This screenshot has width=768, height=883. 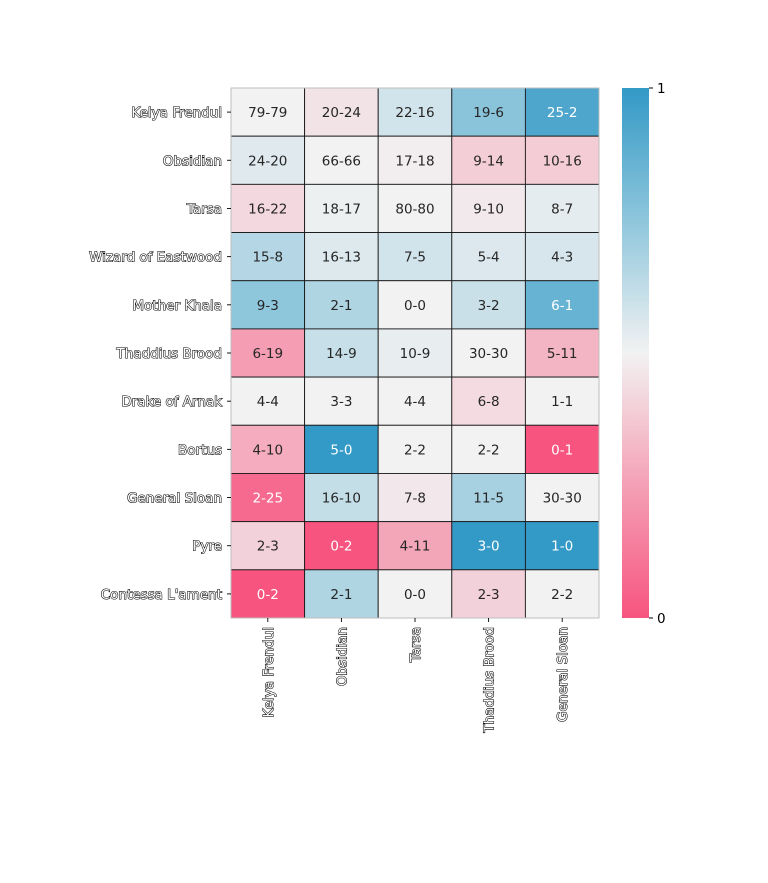 I want to click on cell-annotation: 7-8, so click(x=415, y=499).